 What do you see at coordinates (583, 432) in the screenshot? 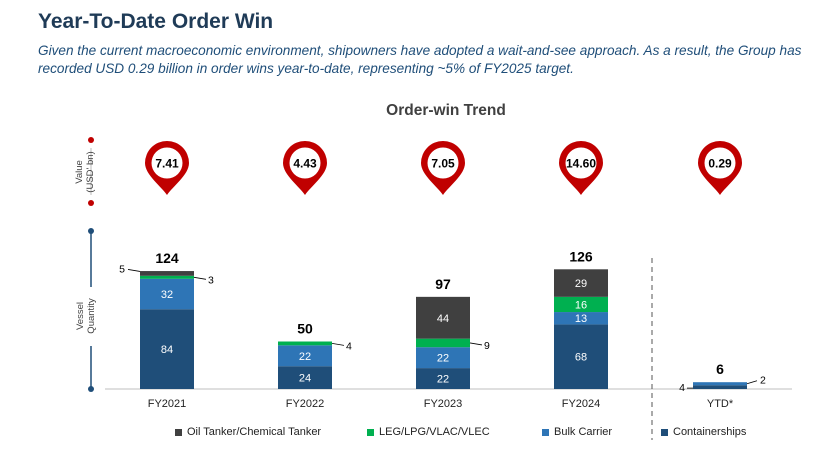
I see `legend-label: Bulk Carrier` at bounding box center [583, 432].